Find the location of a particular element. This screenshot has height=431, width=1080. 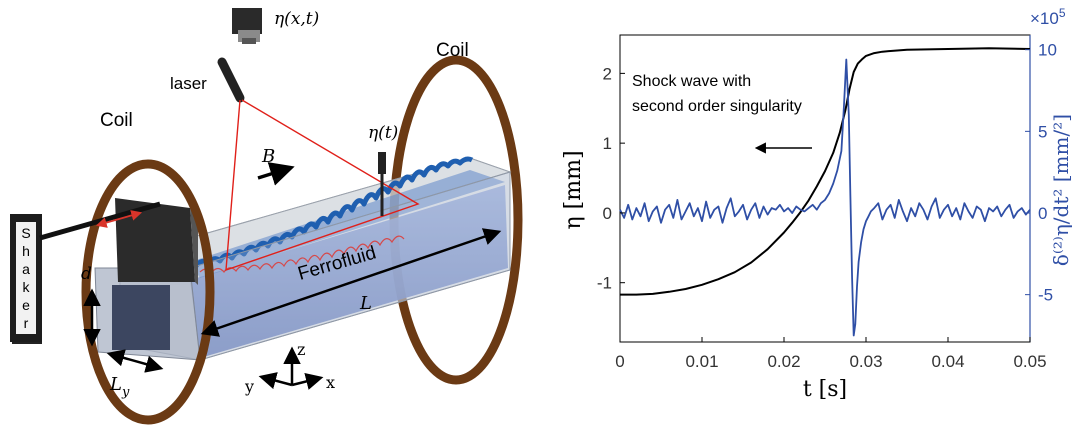

length-arrow is located at coordinates (351, 282).